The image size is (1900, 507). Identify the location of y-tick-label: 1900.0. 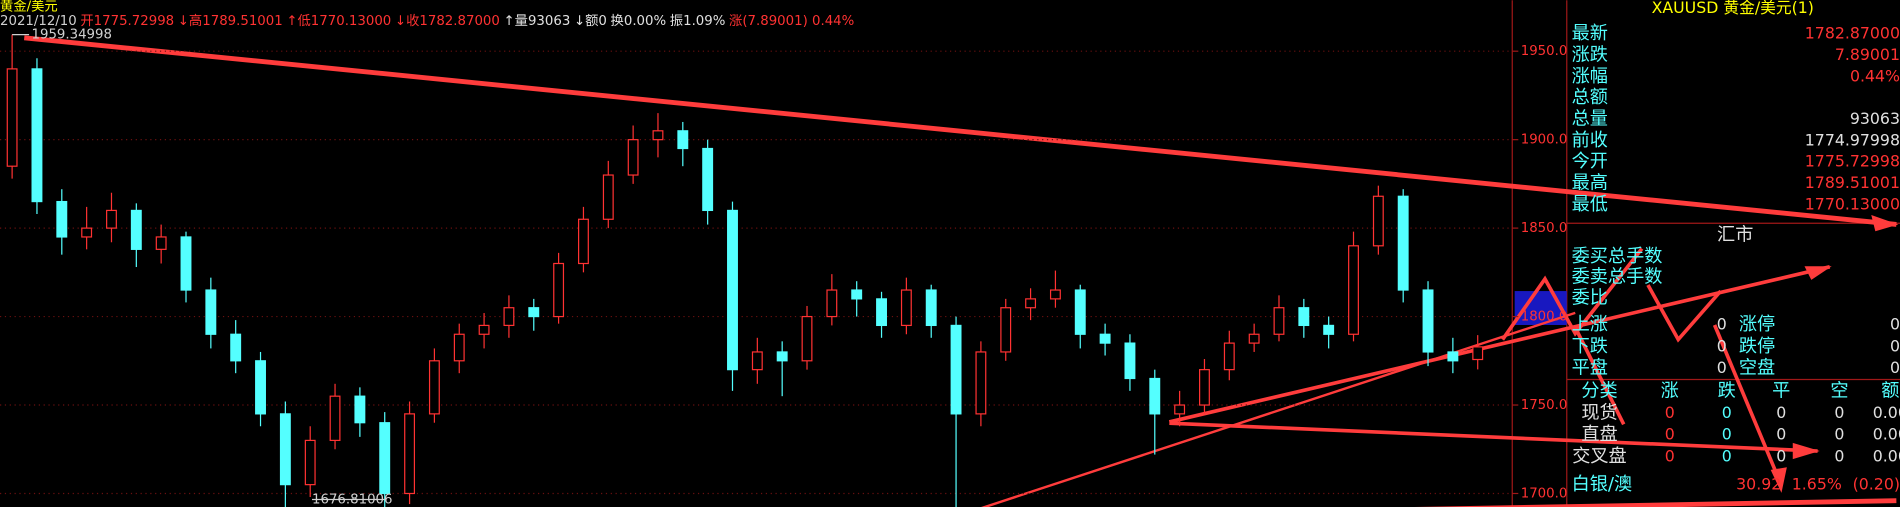
(1544, 140).